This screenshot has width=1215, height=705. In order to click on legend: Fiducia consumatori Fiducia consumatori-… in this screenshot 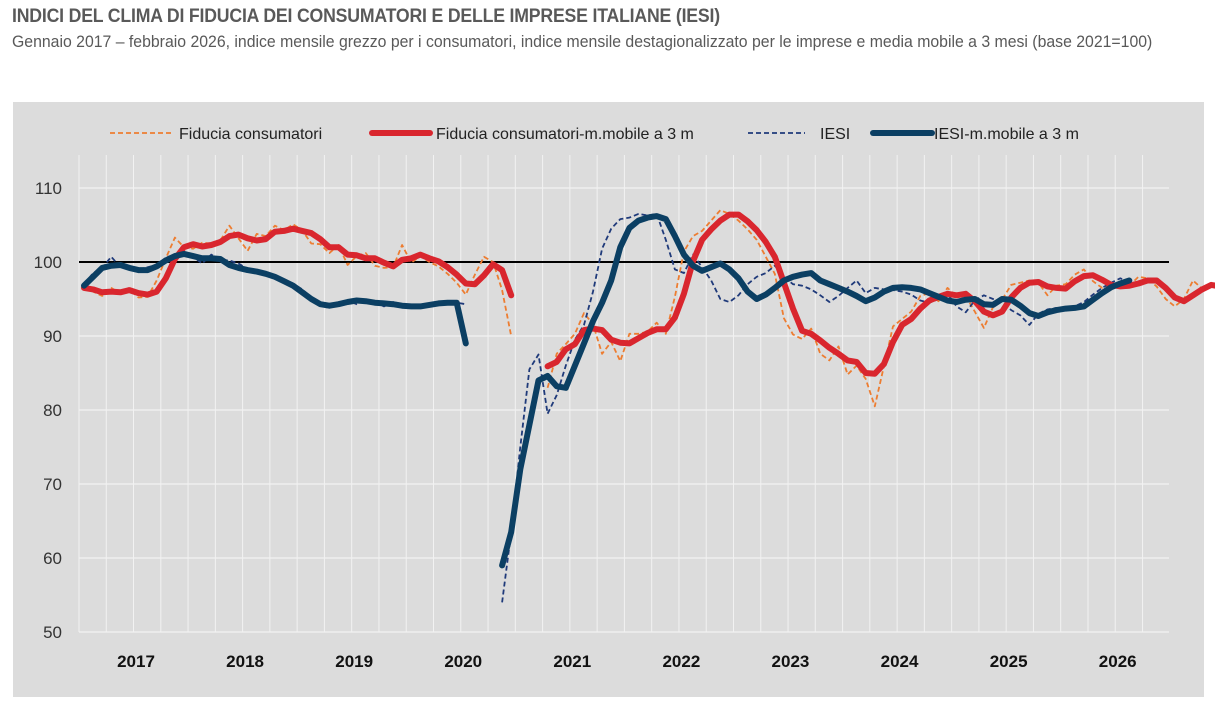, I will do `click(594, 134)`.